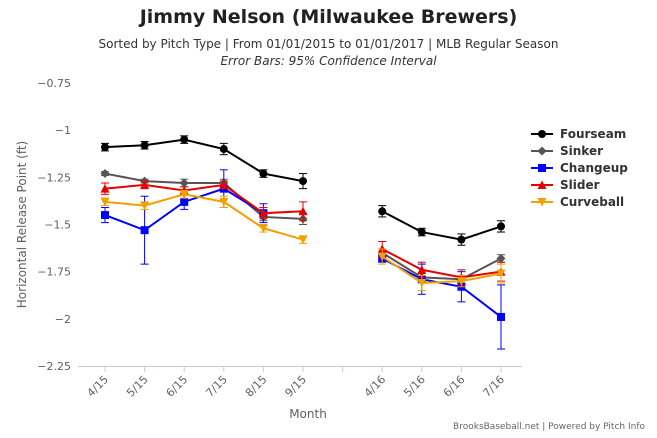 This screenshot has height=438, width=657. What do you see at coordinates (137, 386) in the screenshot?
I see `x-tick-label: 5/15` at bounding box center [137, 386].